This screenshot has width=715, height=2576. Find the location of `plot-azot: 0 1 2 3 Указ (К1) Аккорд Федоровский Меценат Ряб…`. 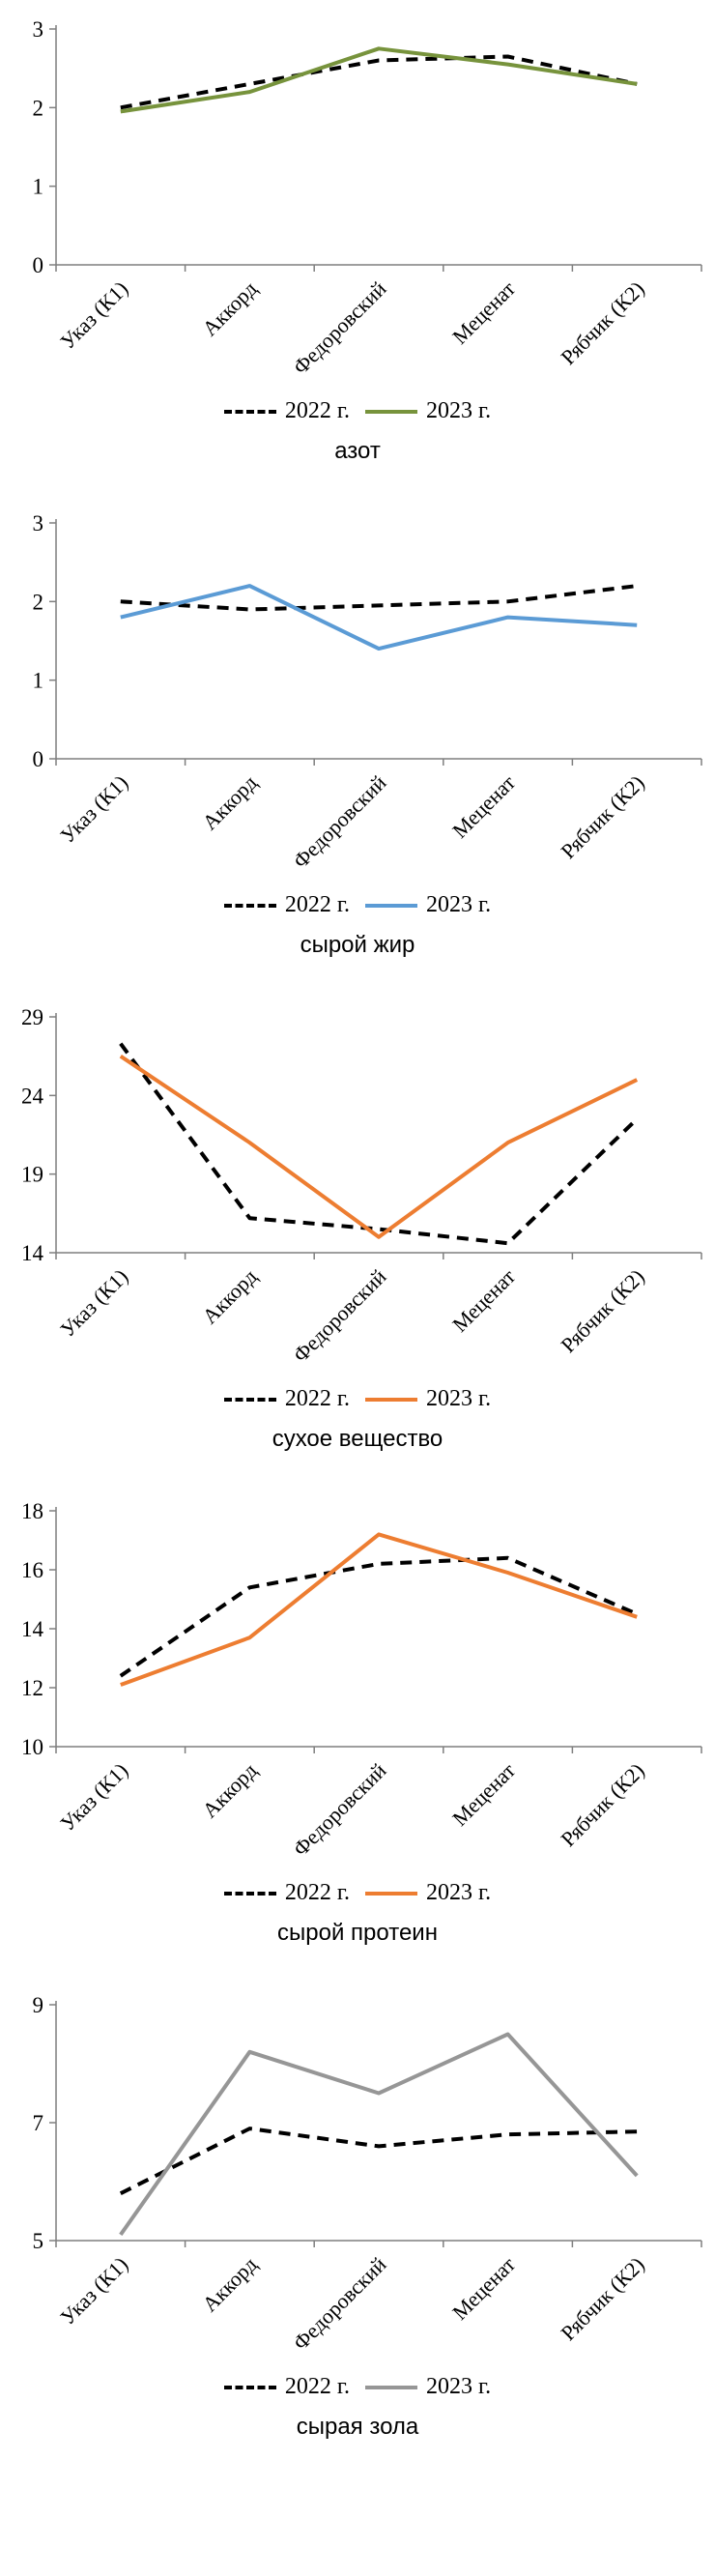

plot-azot: 0 1 2 3 Указ (К1) Аккорд Федоровский Меценат Ряб… is located at coordinates (367, 198).